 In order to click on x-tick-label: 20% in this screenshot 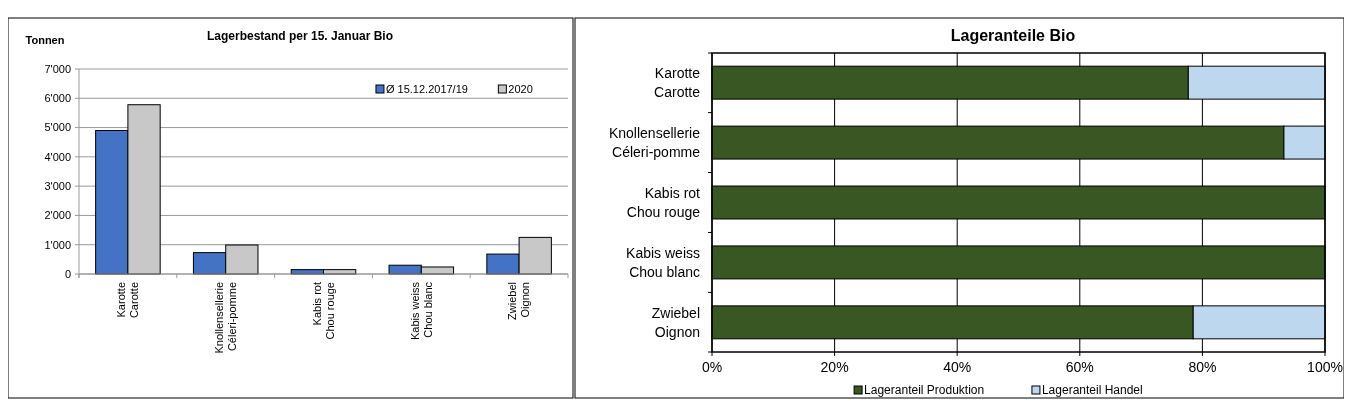, I will do `click(834, 367)`.